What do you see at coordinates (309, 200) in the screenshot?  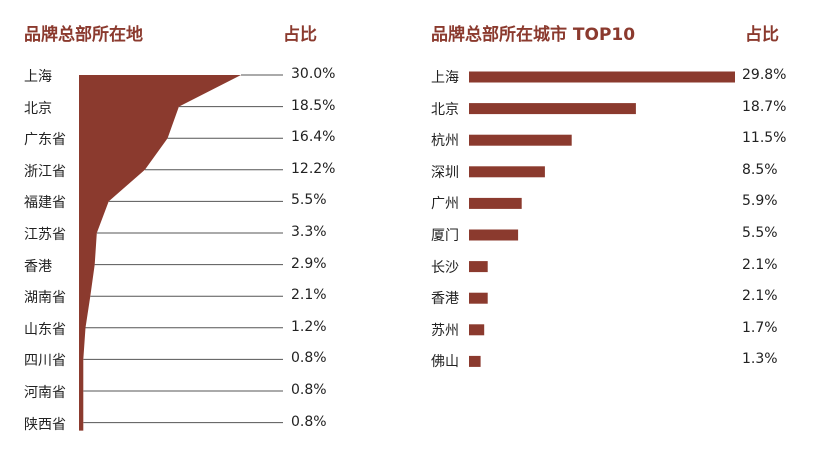 I see `left-value-label-4: 5.5%` at bounding box center [309, 200].